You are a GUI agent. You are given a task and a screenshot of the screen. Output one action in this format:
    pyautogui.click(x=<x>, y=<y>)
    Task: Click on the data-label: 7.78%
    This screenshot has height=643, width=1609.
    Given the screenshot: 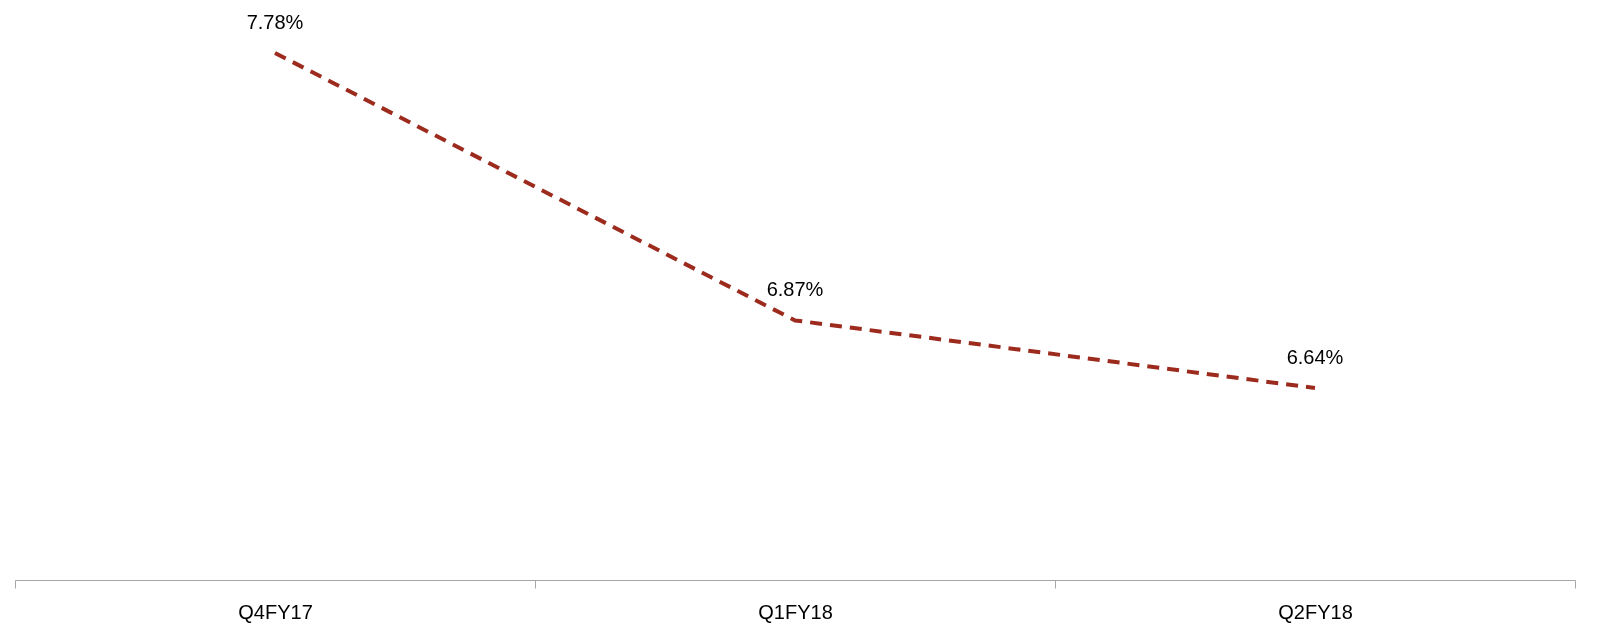 What is the action you would take?
    pyautogui.click(x=275, y=22)
    